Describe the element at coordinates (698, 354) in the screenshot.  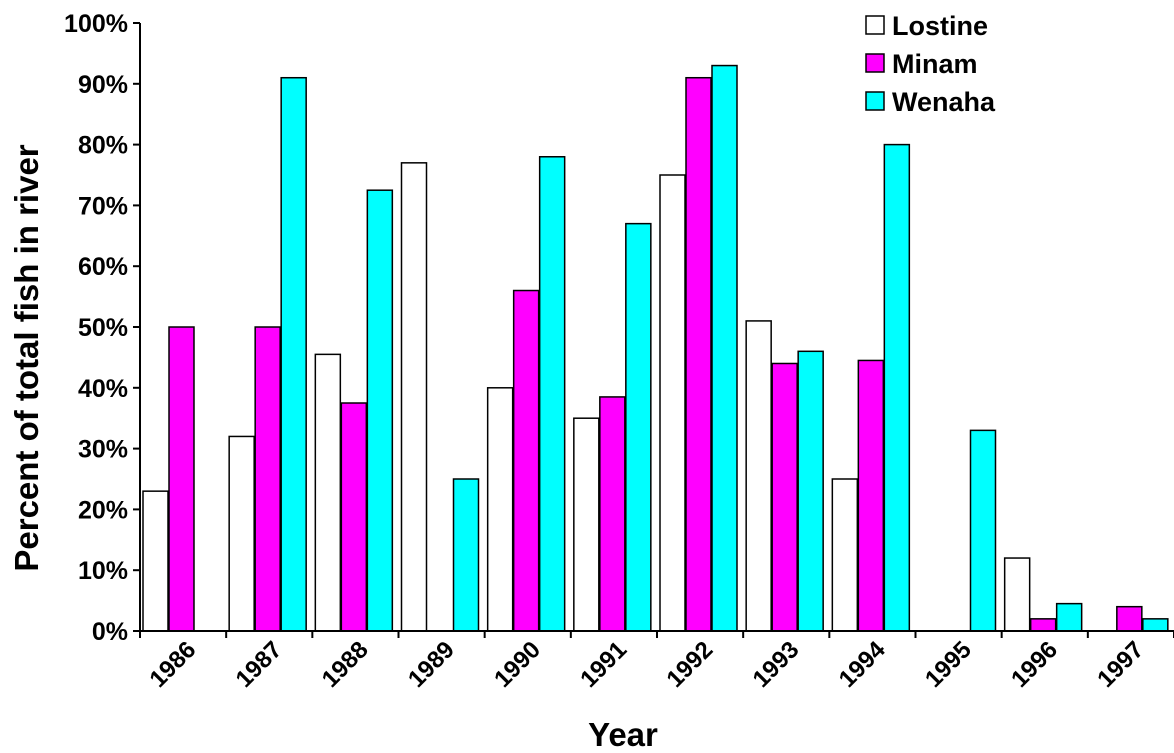
I see `bar-minam-1992` at that location.